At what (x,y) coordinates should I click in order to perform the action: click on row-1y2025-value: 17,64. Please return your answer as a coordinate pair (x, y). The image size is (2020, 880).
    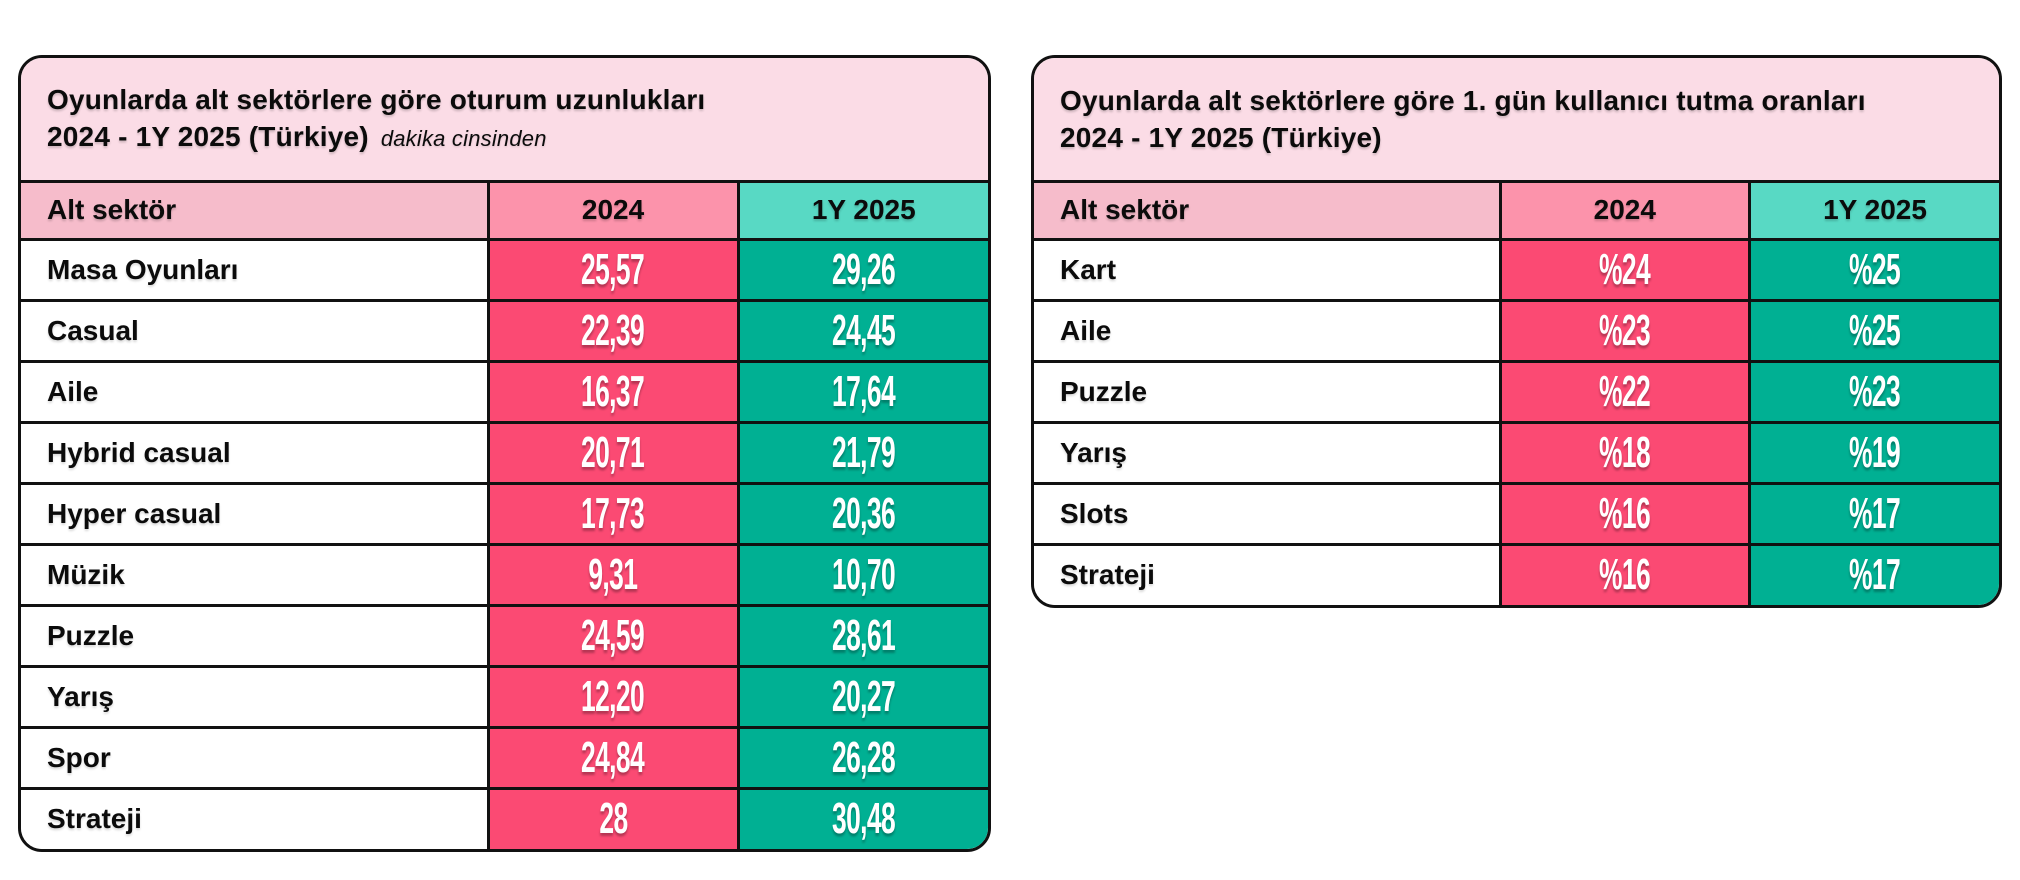
    Looking at the image, I should click on (864, 391).